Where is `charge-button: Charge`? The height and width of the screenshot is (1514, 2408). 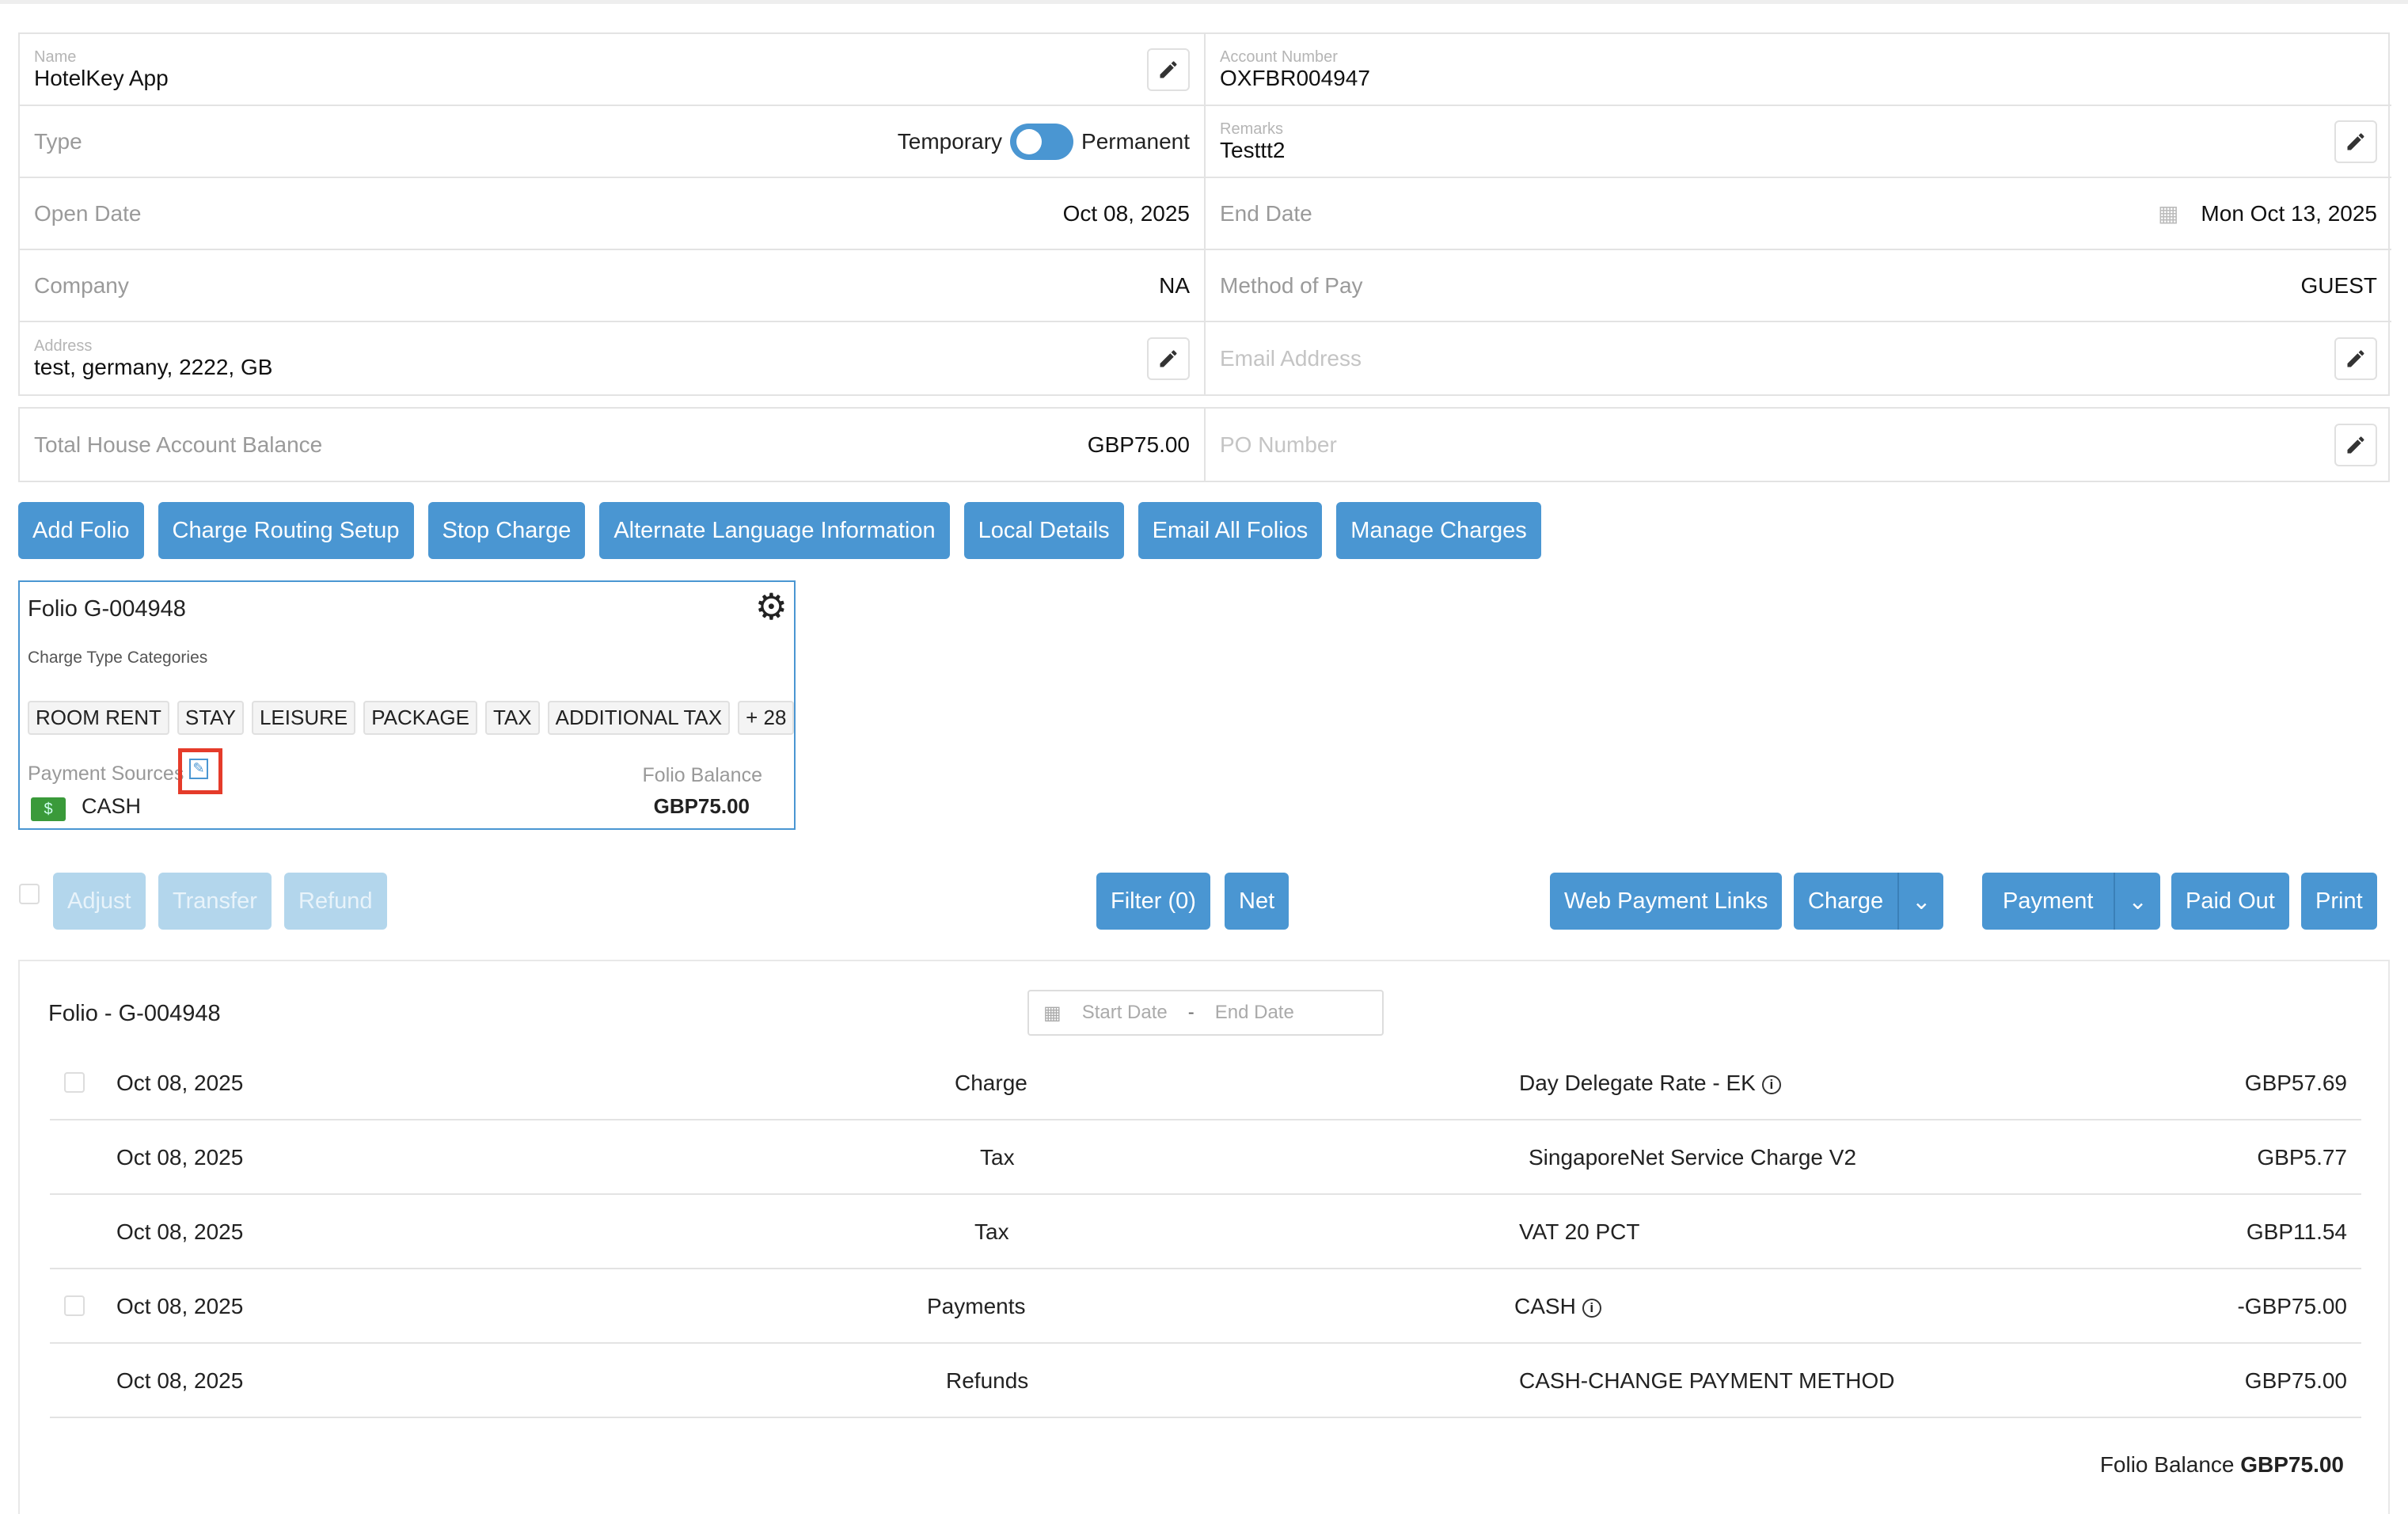 charge-button: Charge is located at coordinates (1846, 901).